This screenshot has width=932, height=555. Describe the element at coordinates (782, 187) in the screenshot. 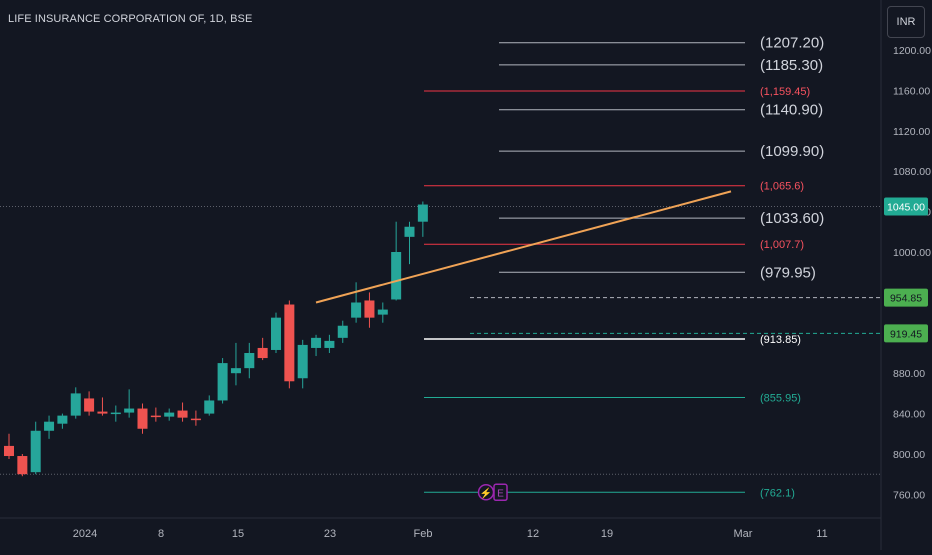

I see `level-label: (1,065.6)` at that location.